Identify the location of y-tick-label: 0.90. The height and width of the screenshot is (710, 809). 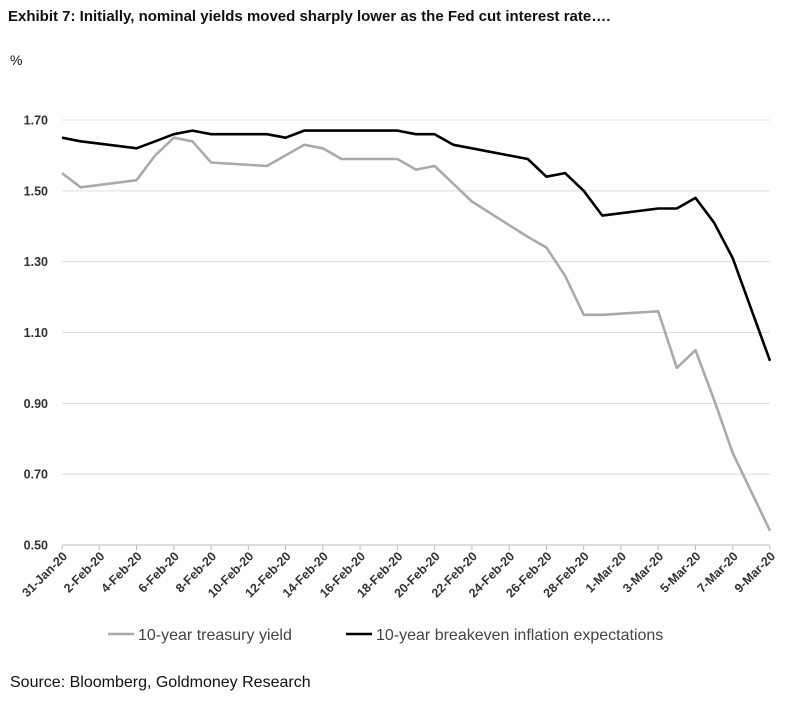
(36, 404).